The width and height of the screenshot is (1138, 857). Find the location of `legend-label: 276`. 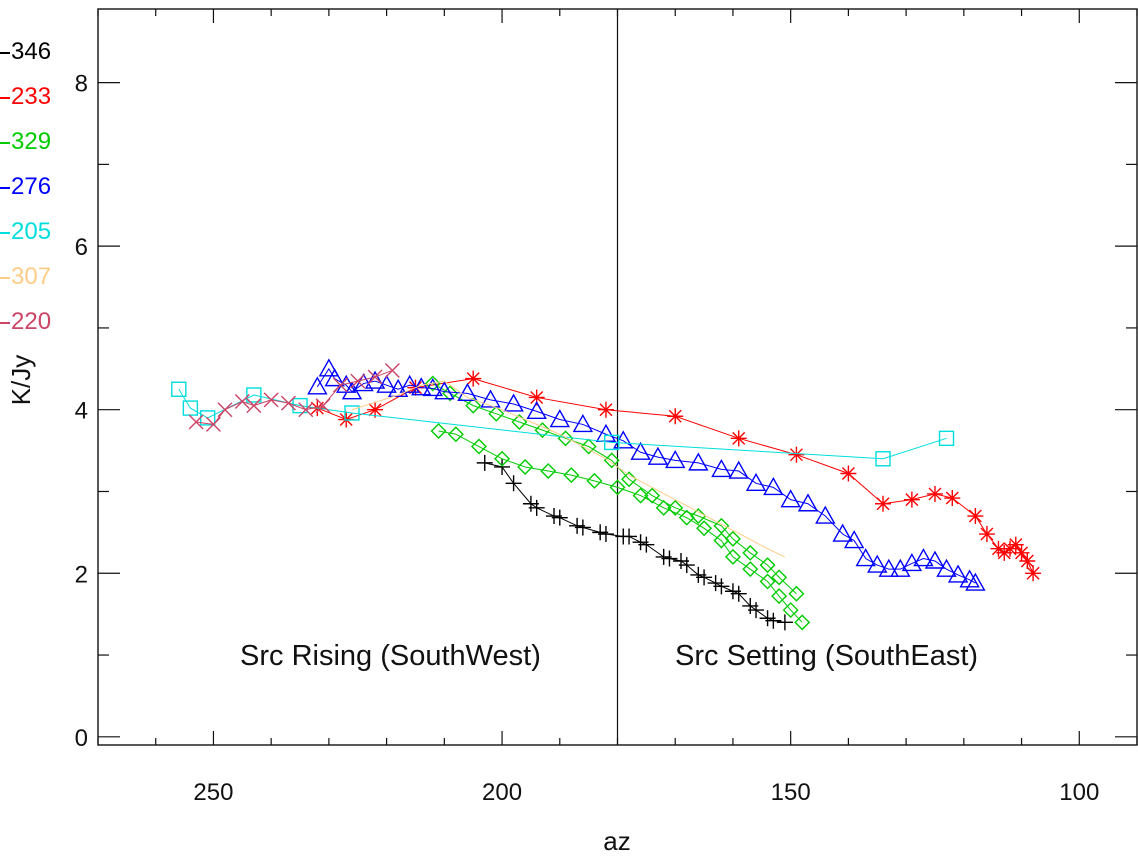

legend-label: 276 is located at coordinates (31, 186).